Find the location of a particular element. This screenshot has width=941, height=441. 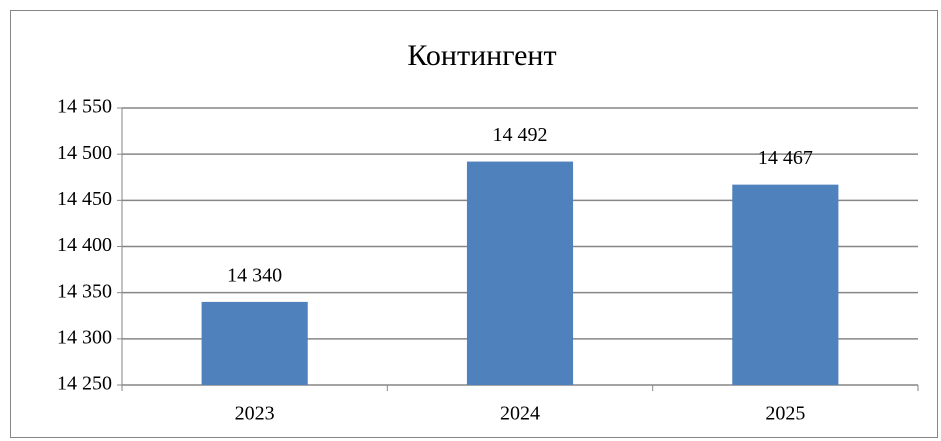

y-tick-label: 14 250 is located at coordinates (84, 384).